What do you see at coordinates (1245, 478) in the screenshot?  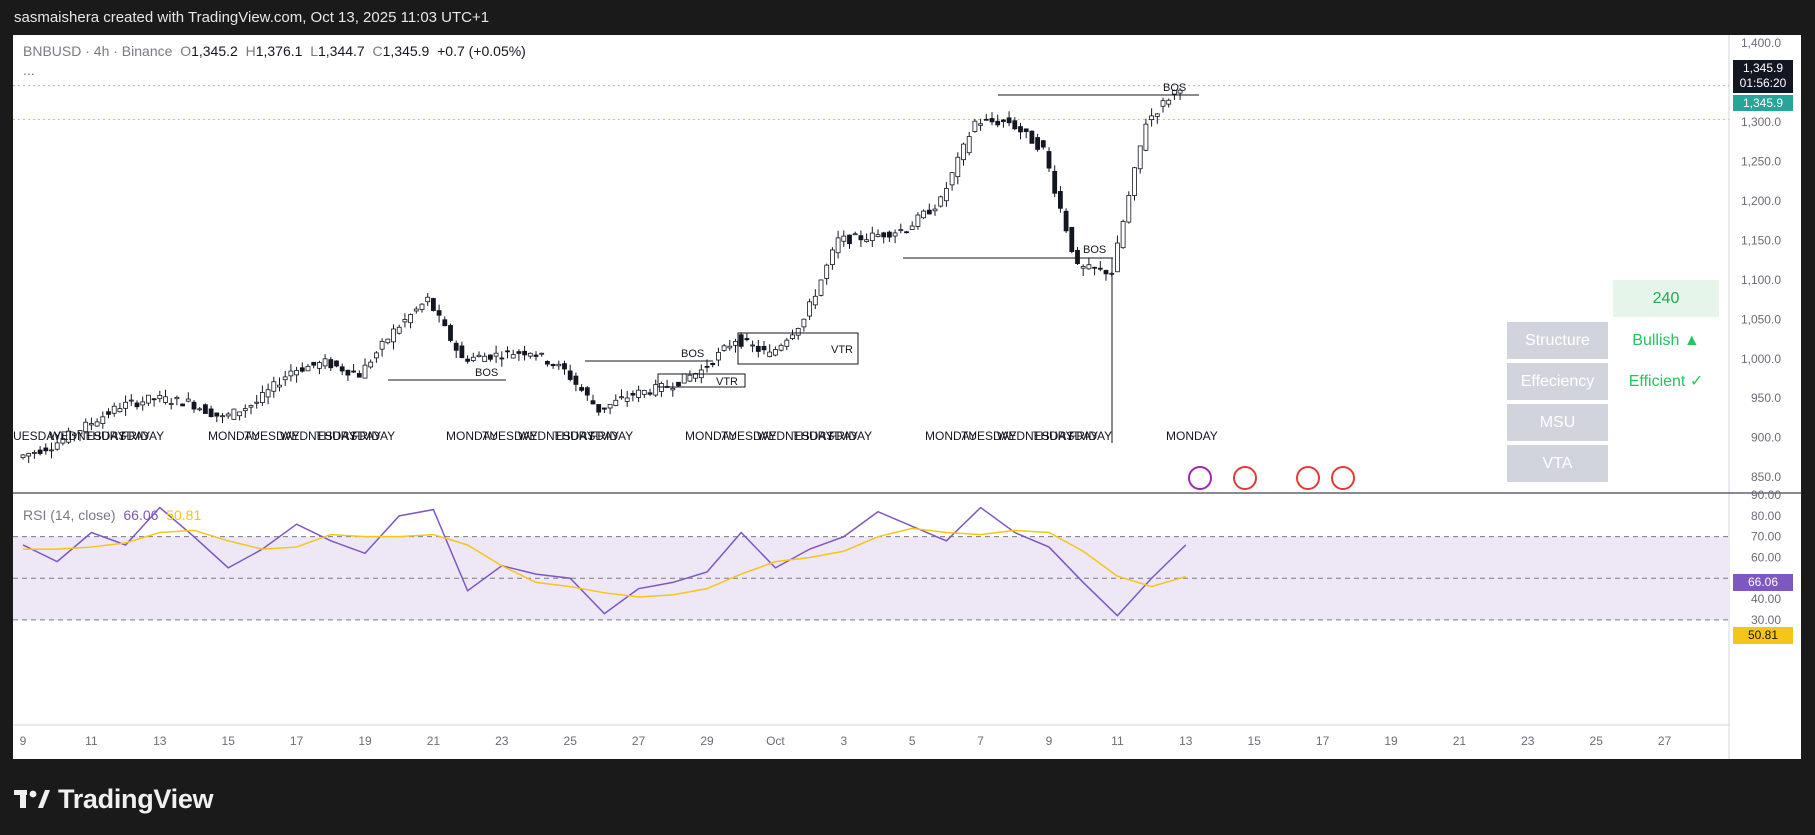 I see `event-flag-icon` at bounding box center [1245, 478].